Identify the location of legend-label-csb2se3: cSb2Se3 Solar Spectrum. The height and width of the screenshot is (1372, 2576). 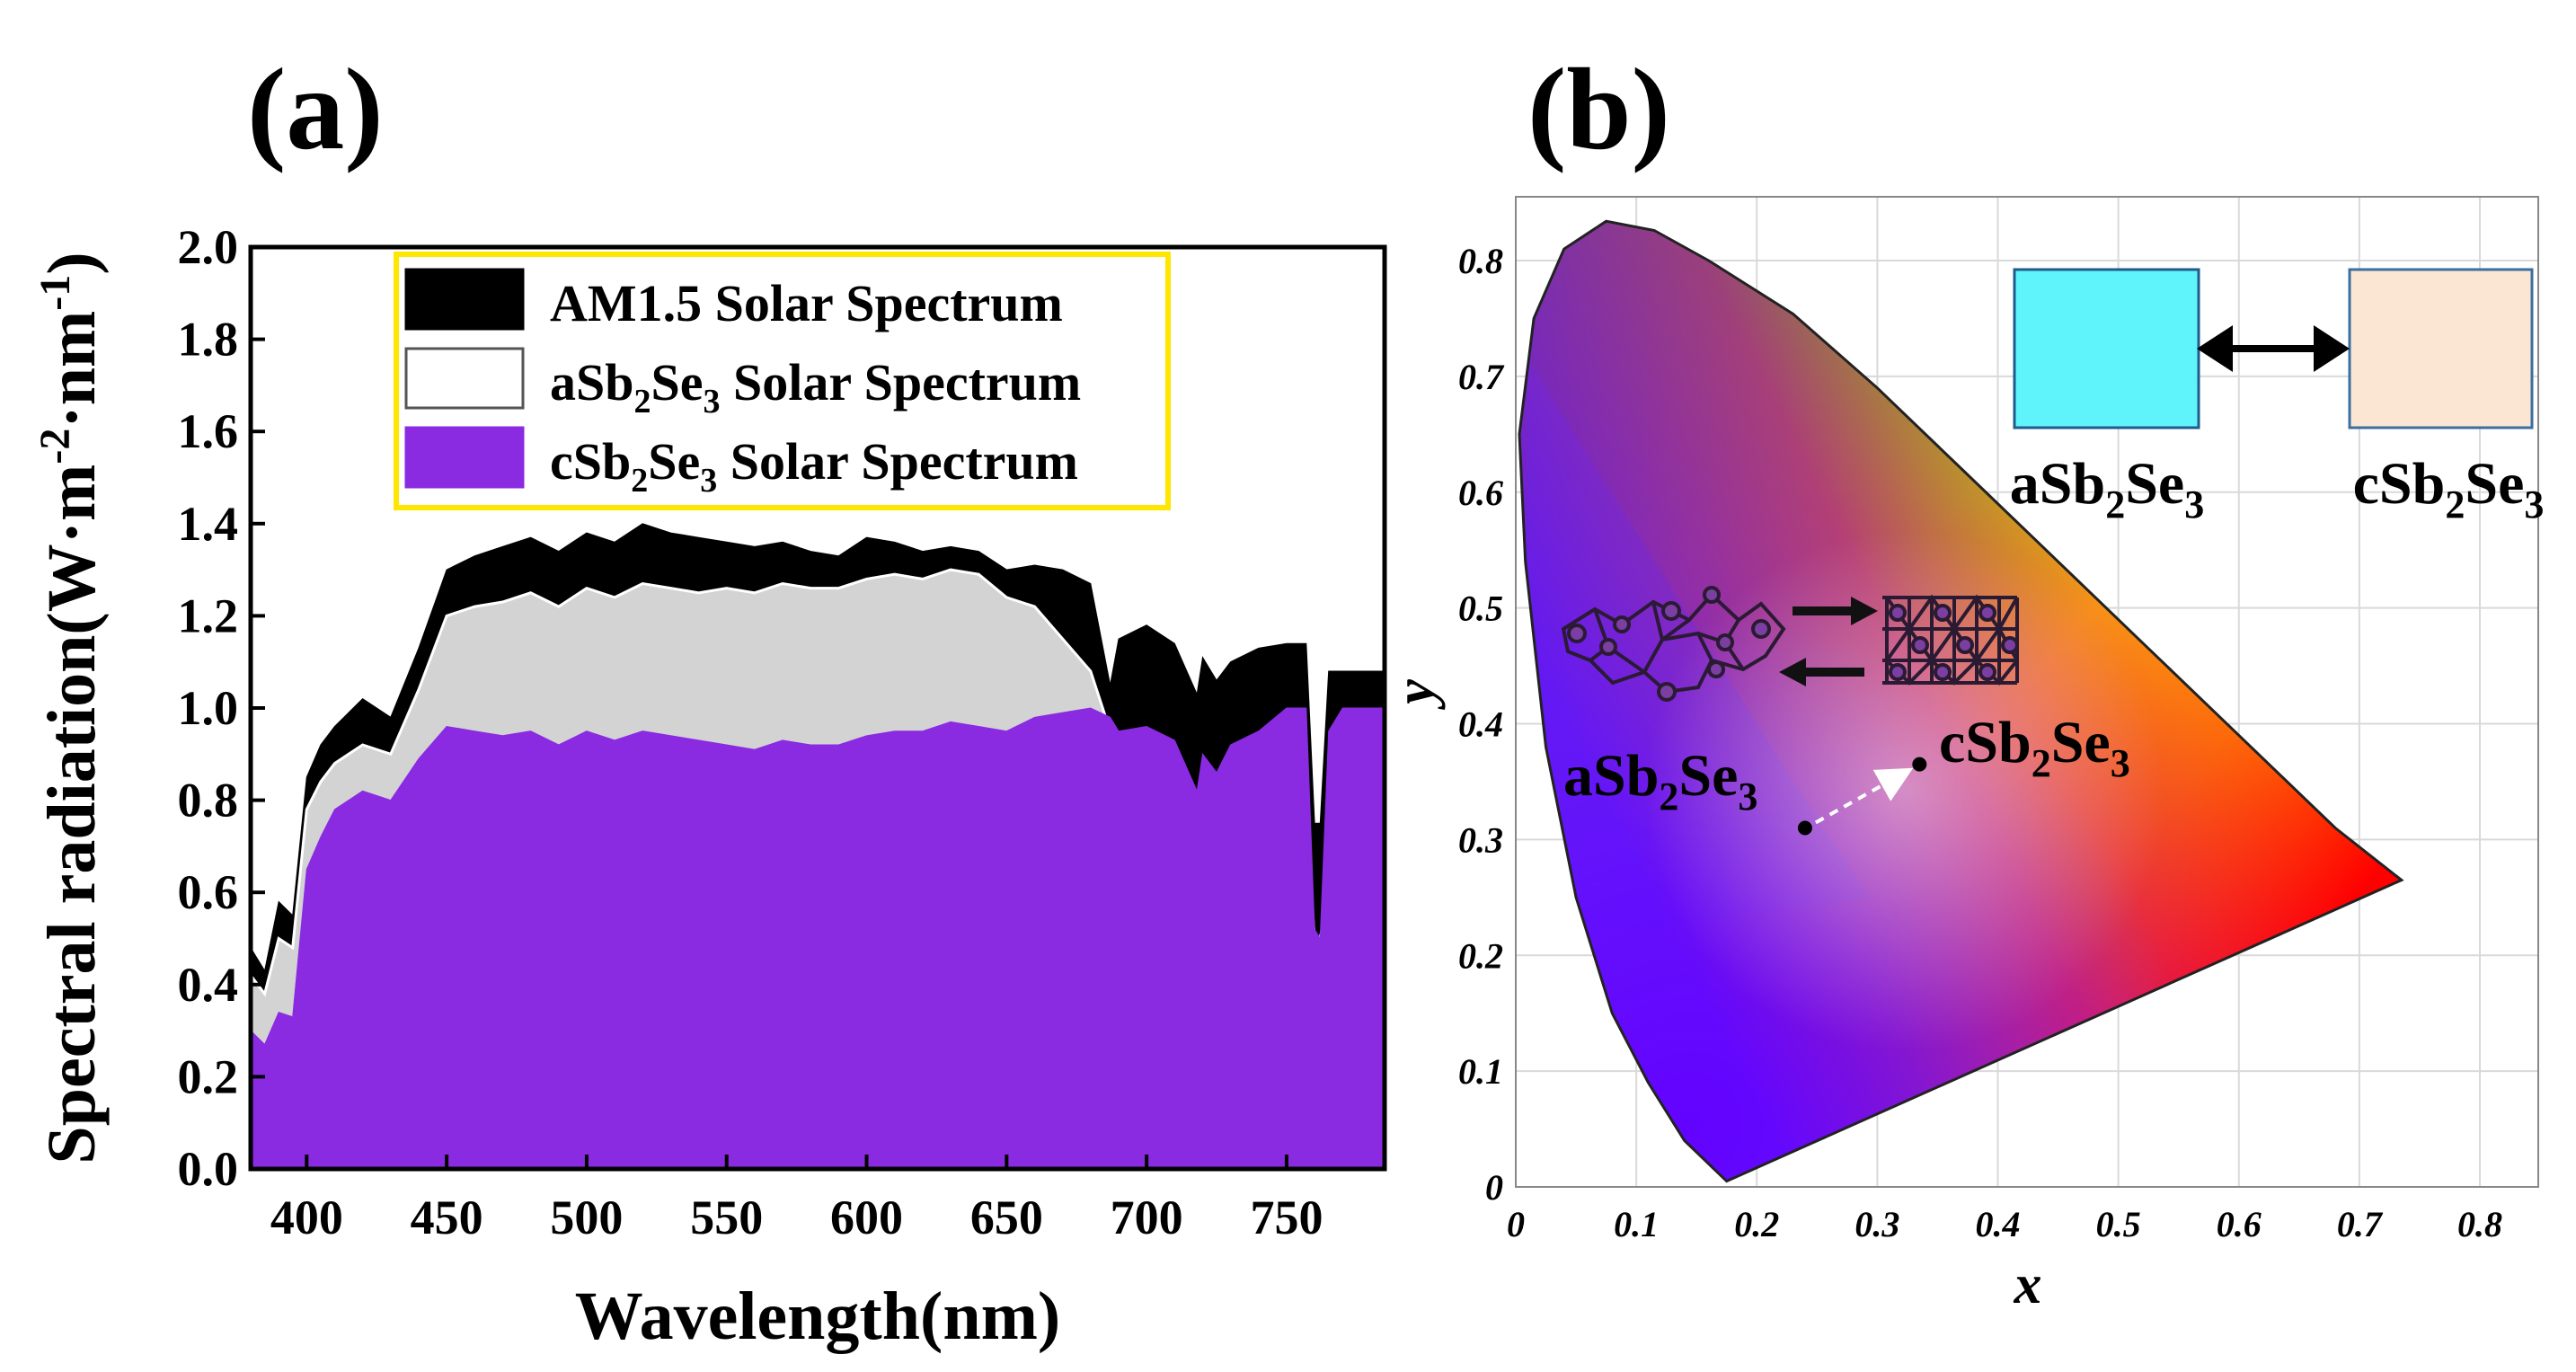
(814, 466).